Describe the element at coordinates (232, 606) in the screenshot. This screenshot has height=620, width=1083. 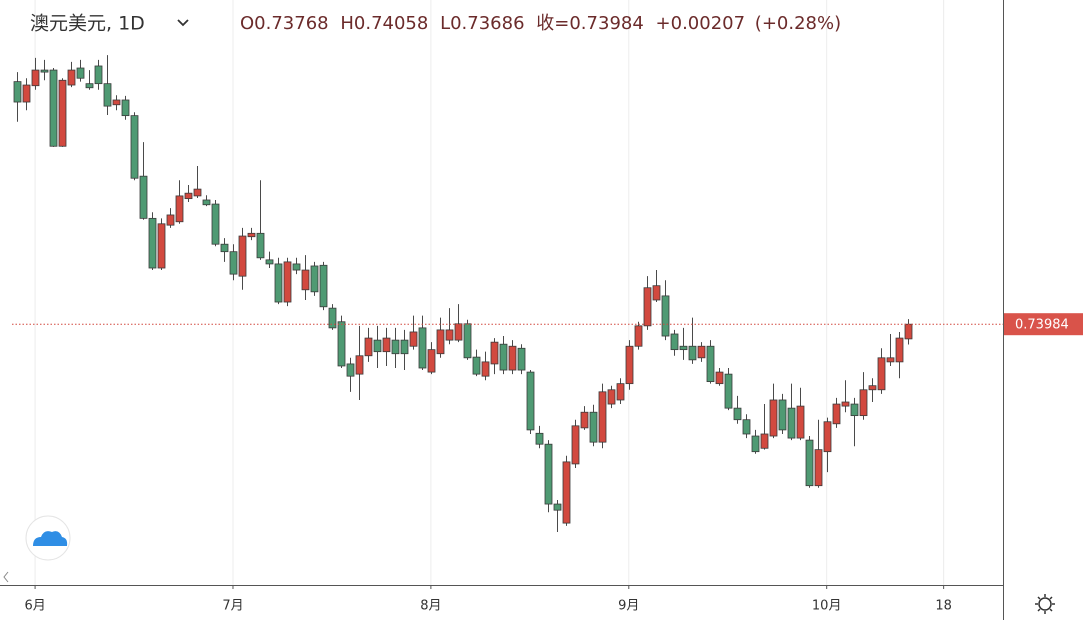
I see `x-tick-label: 7月` at that location.